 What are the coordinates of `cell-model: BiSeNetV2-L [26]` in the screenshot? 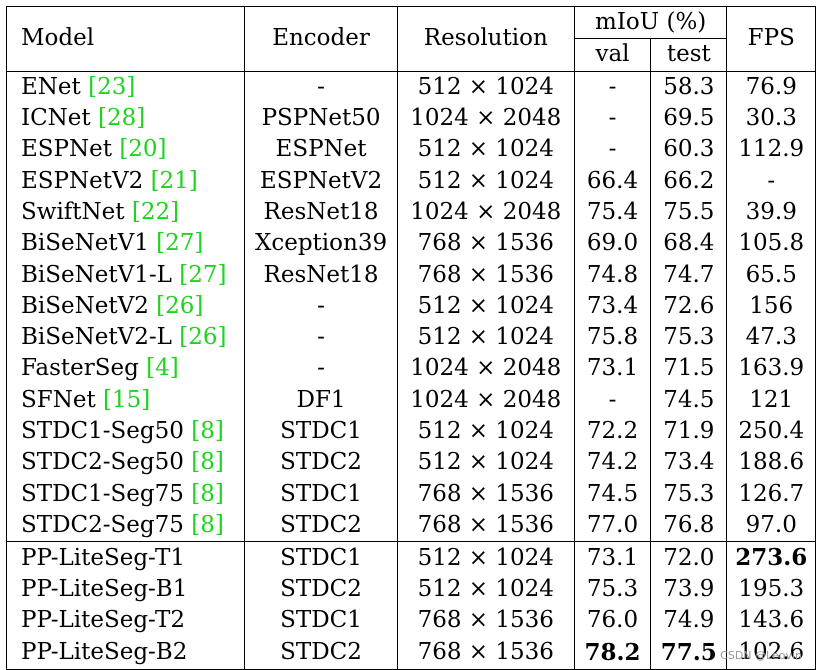 It's located at (125, 337).